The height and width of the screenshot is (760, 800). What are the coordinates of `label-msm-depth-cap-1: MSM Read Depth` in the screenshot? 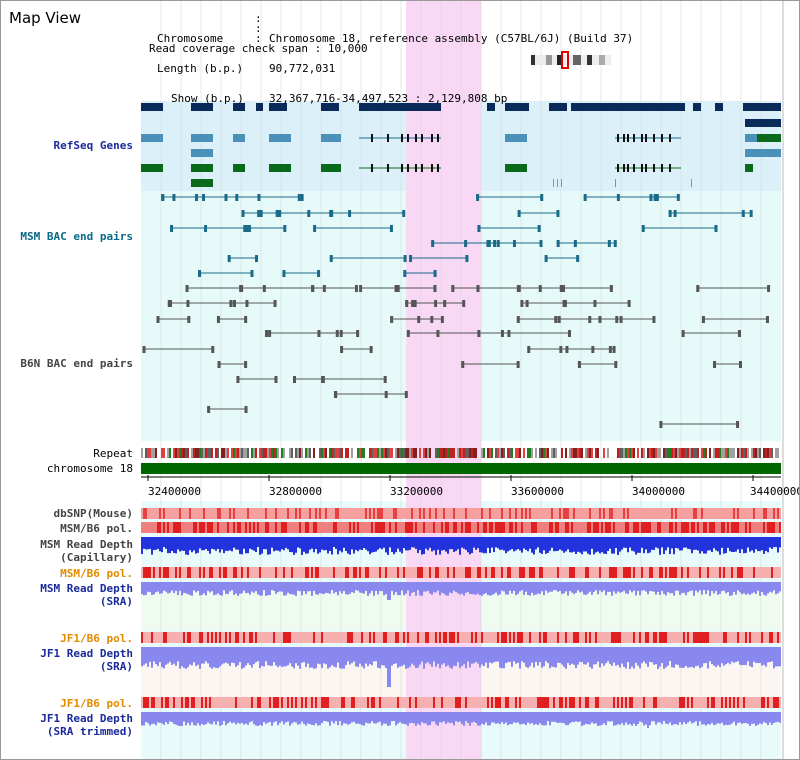 It's located at (86, 544).